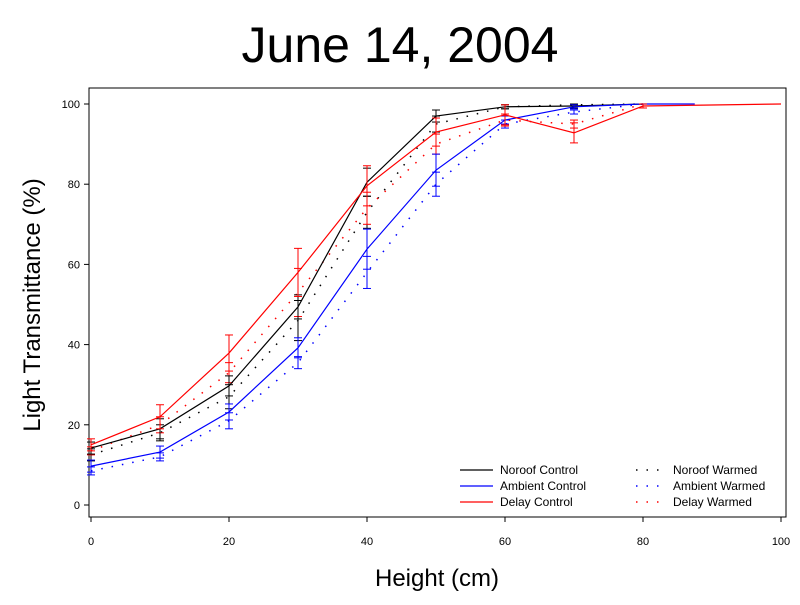 The height and width of the screenshot is (605, 800). I want to click on x-axis-label: Height (cm), so click(437, 578).